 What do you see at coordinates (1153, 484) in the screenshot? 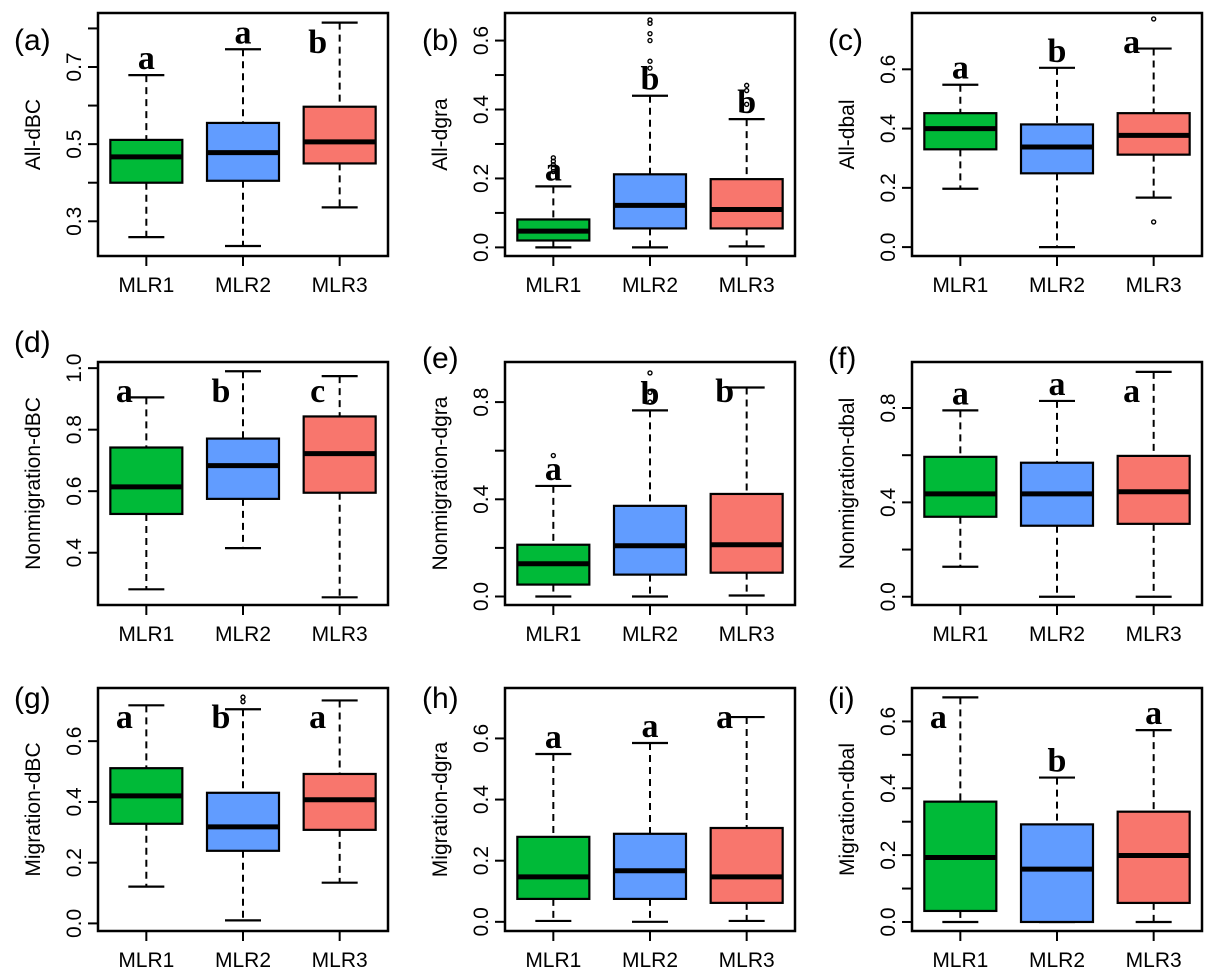
I see `box-mlr3: a` at bounding box center [1153, 484].